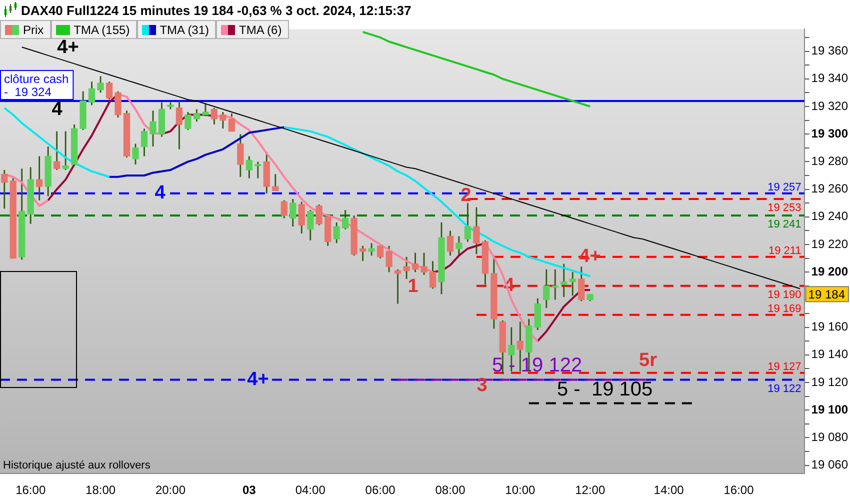 This screenshot has width=850, height=500. What do you see at coordinates (829, 105) in the screenshot?
I see `y-tick-label: 19 320` at bounding box center [829, 105].